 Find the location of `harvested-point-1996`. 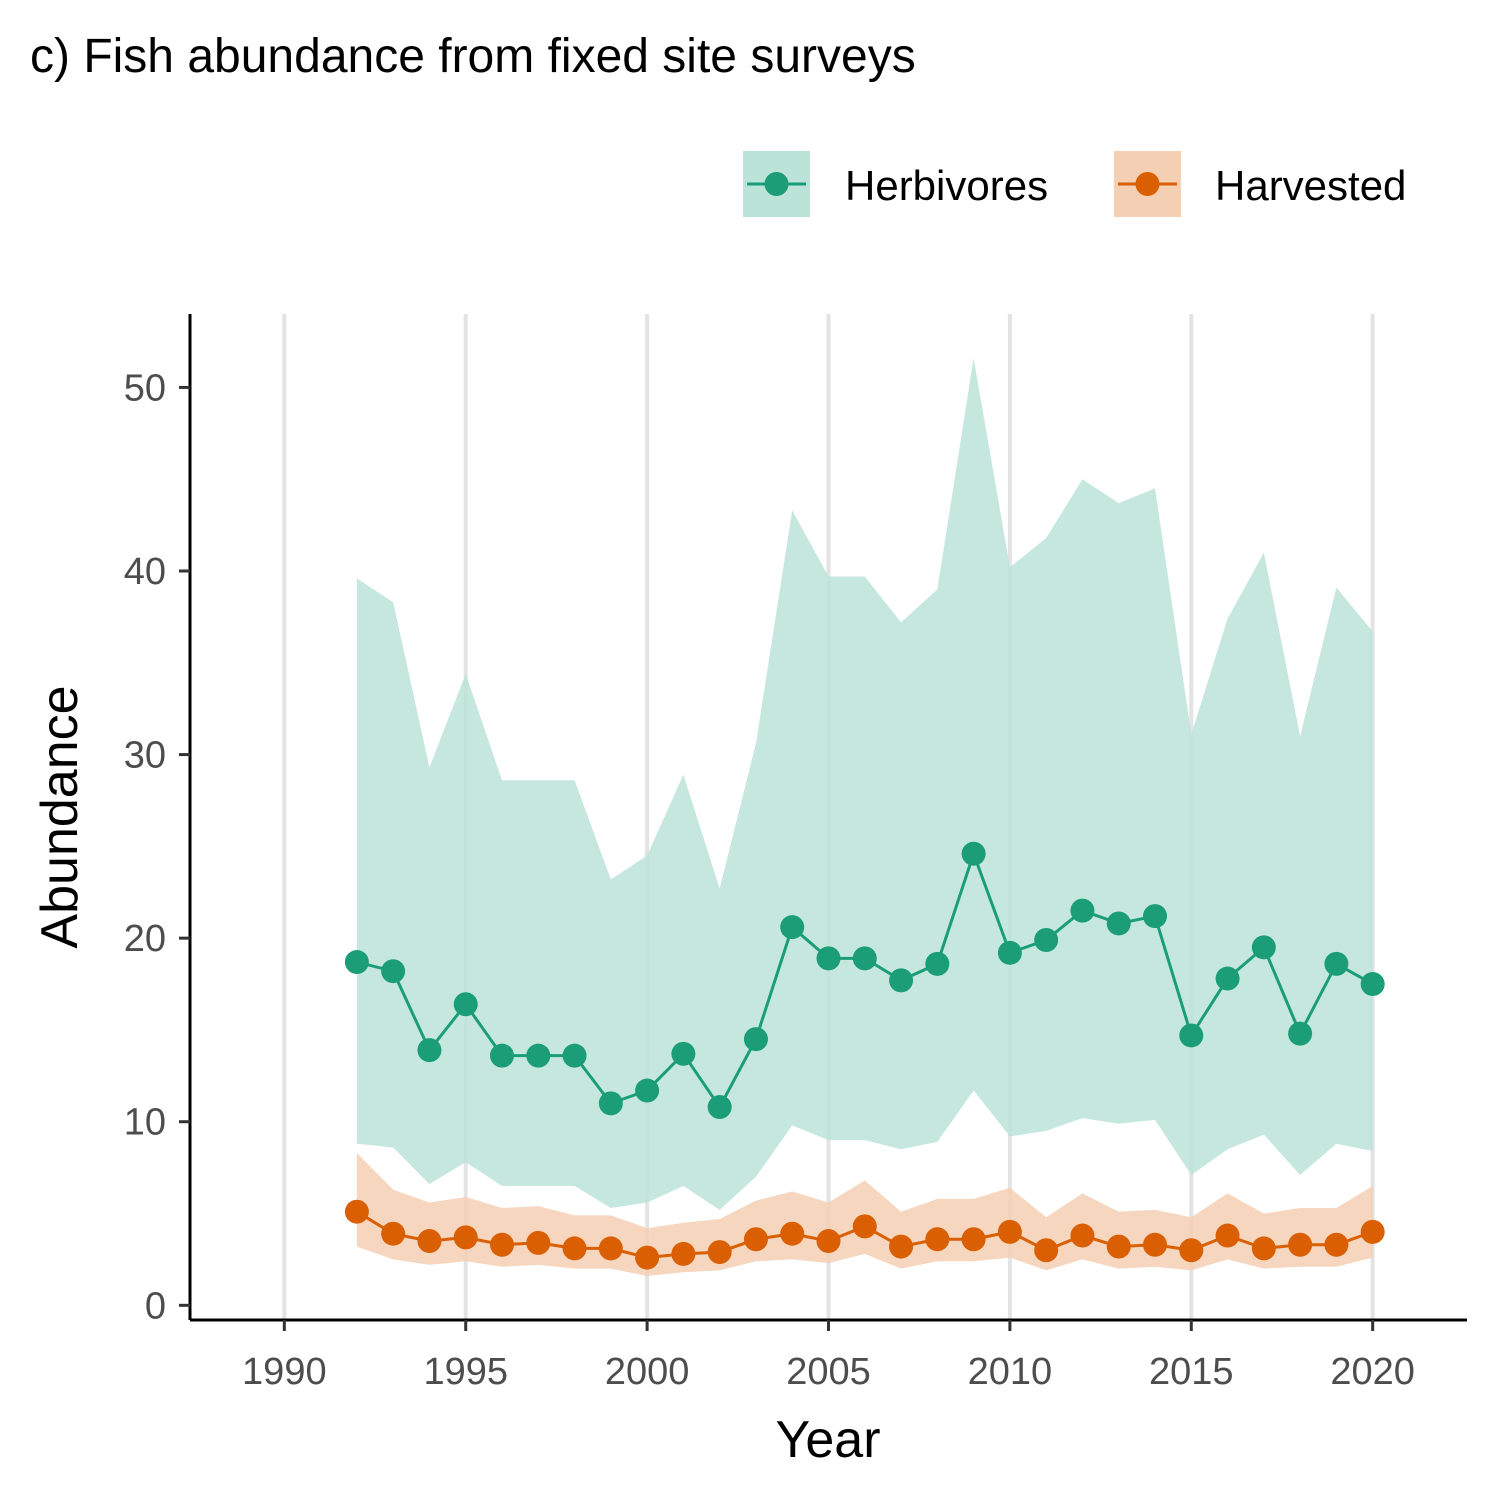

harvested-point-1996 is located at coordinates (501, 1244).